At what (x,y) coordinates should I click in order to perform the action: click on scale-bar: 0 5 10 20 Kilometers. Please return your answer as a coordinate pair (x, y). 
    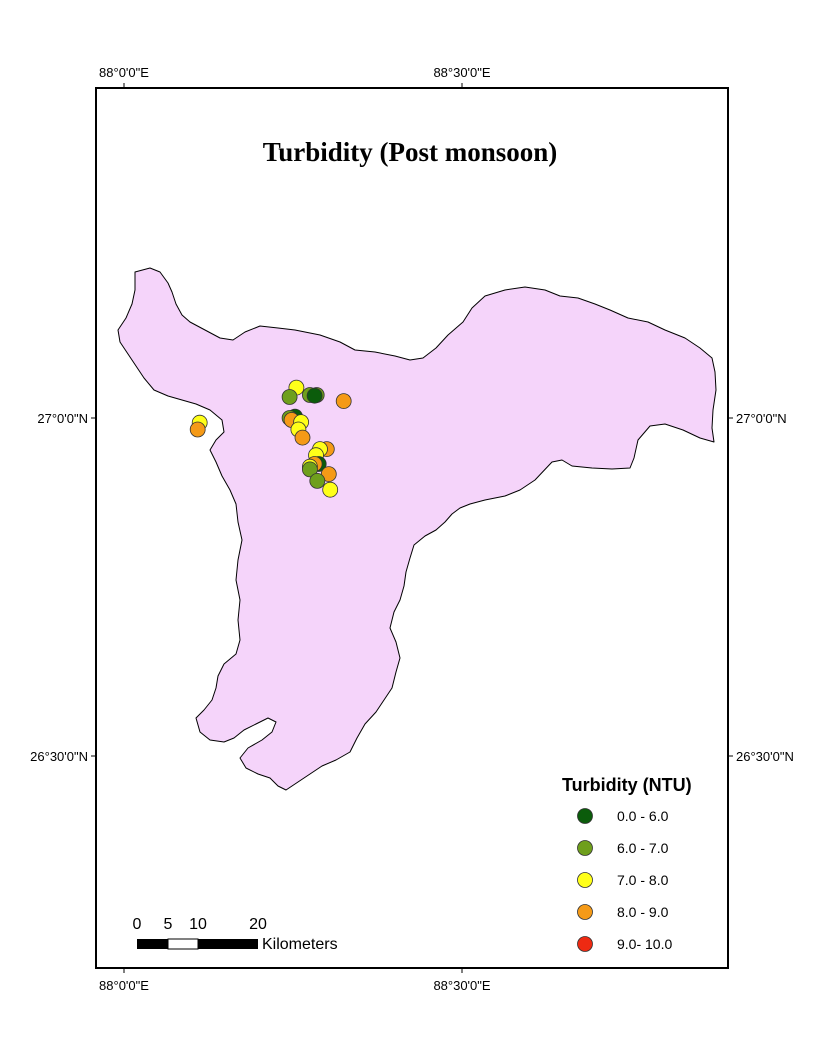
    Looking at the image, I should click on (235, 934).